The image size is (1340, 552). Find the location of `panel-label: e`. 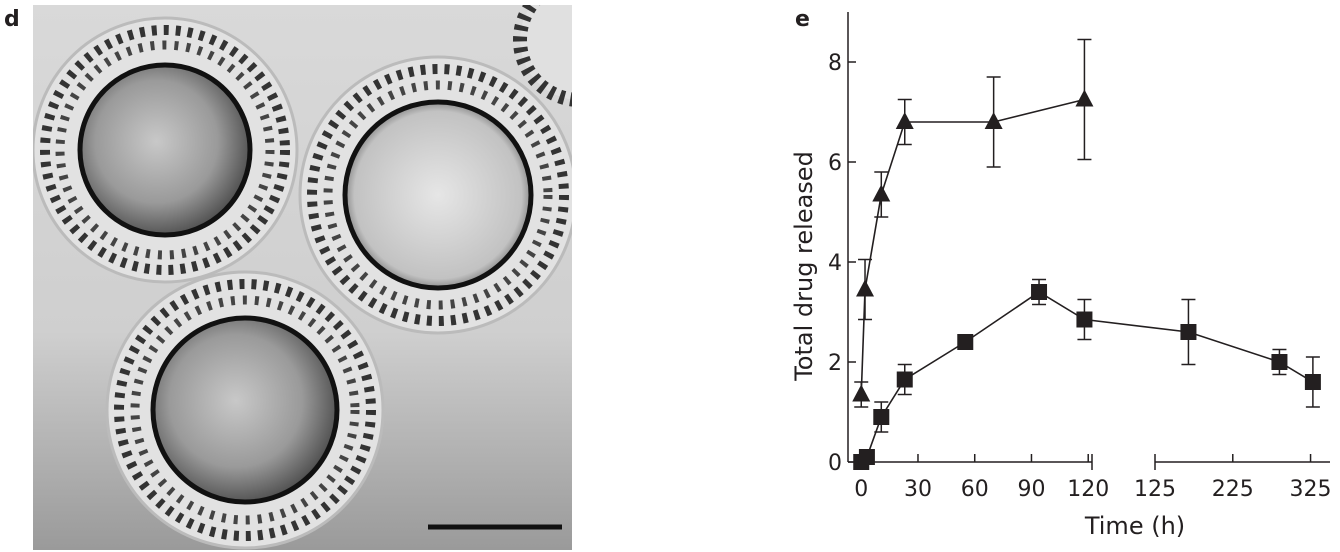

panel-label: e is located at coordinates (802, 19).